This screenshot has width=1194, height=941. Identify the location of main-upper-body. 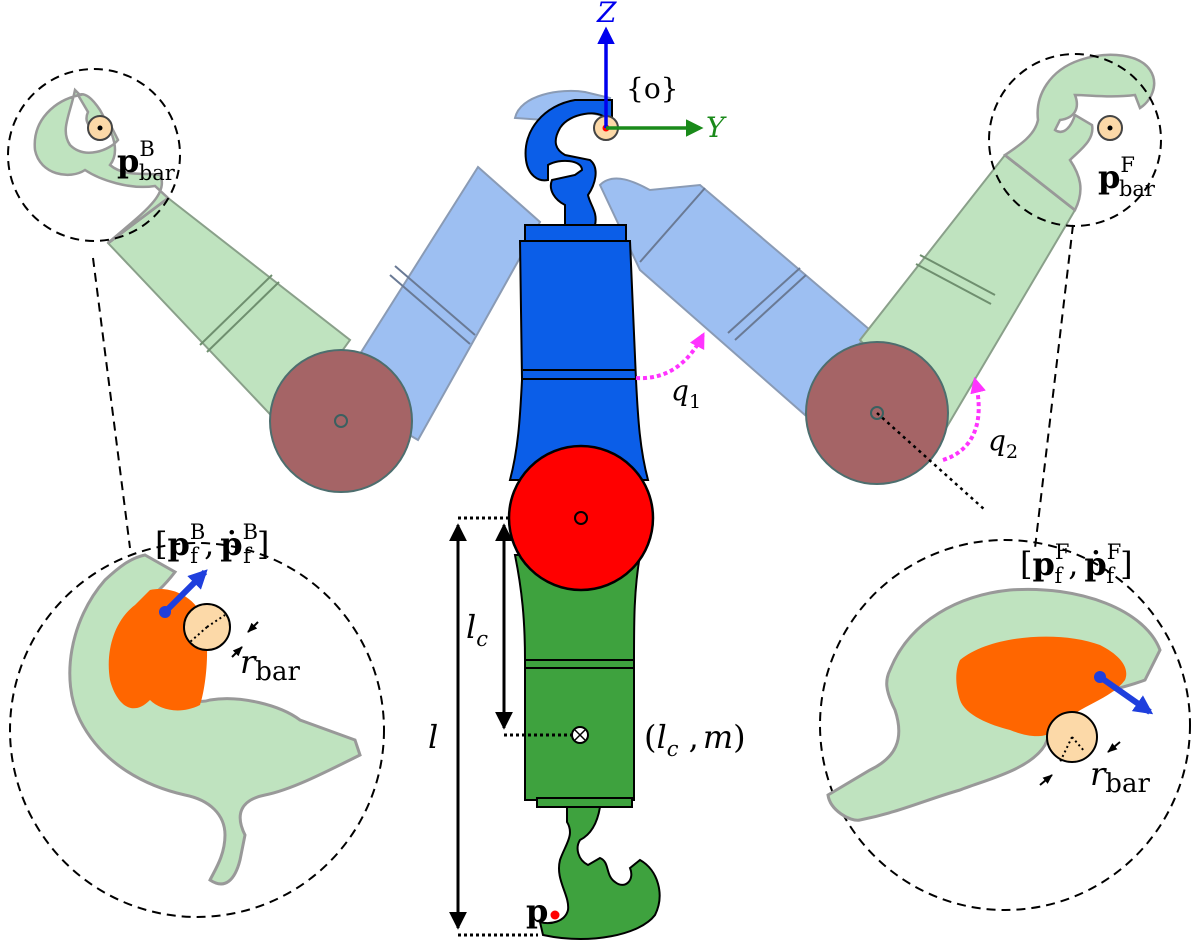
(579, 360).